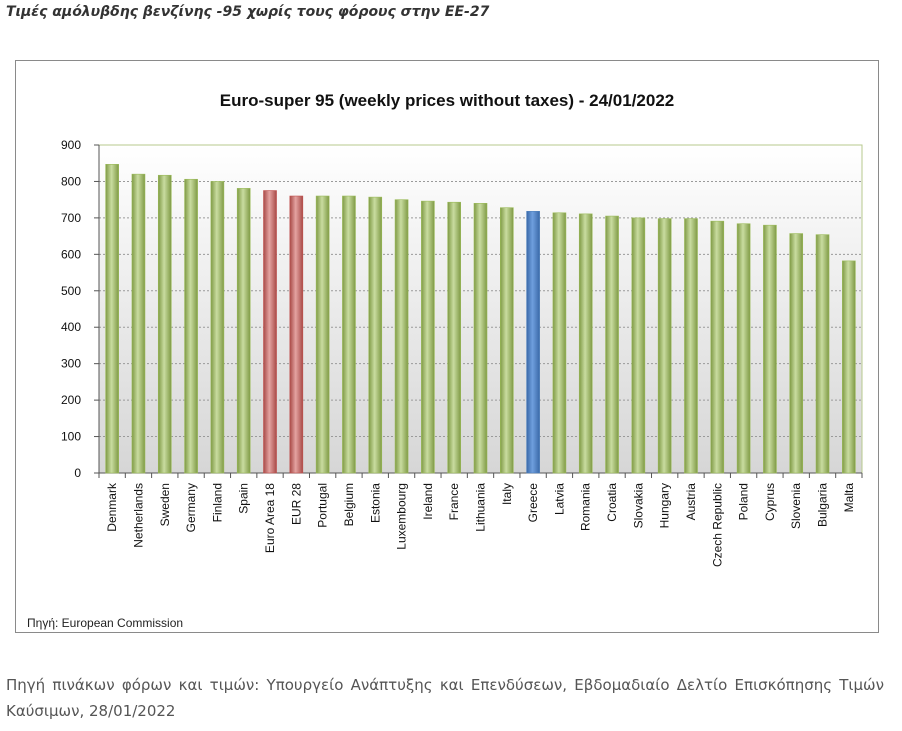 This screenshot has width=902, height=731. I want to click on source-note: Πηγή: European Commission, so click(105, 623).